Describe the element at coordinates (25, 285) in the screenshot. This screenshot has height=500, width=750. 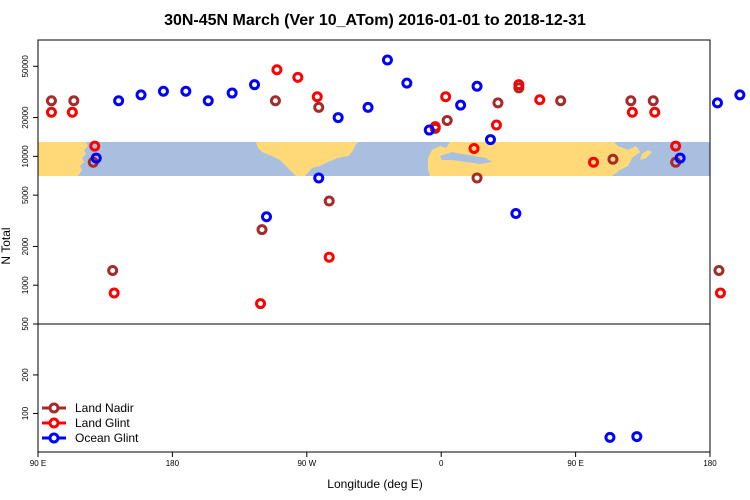
I see `y-tick-label: 1000` at that location.